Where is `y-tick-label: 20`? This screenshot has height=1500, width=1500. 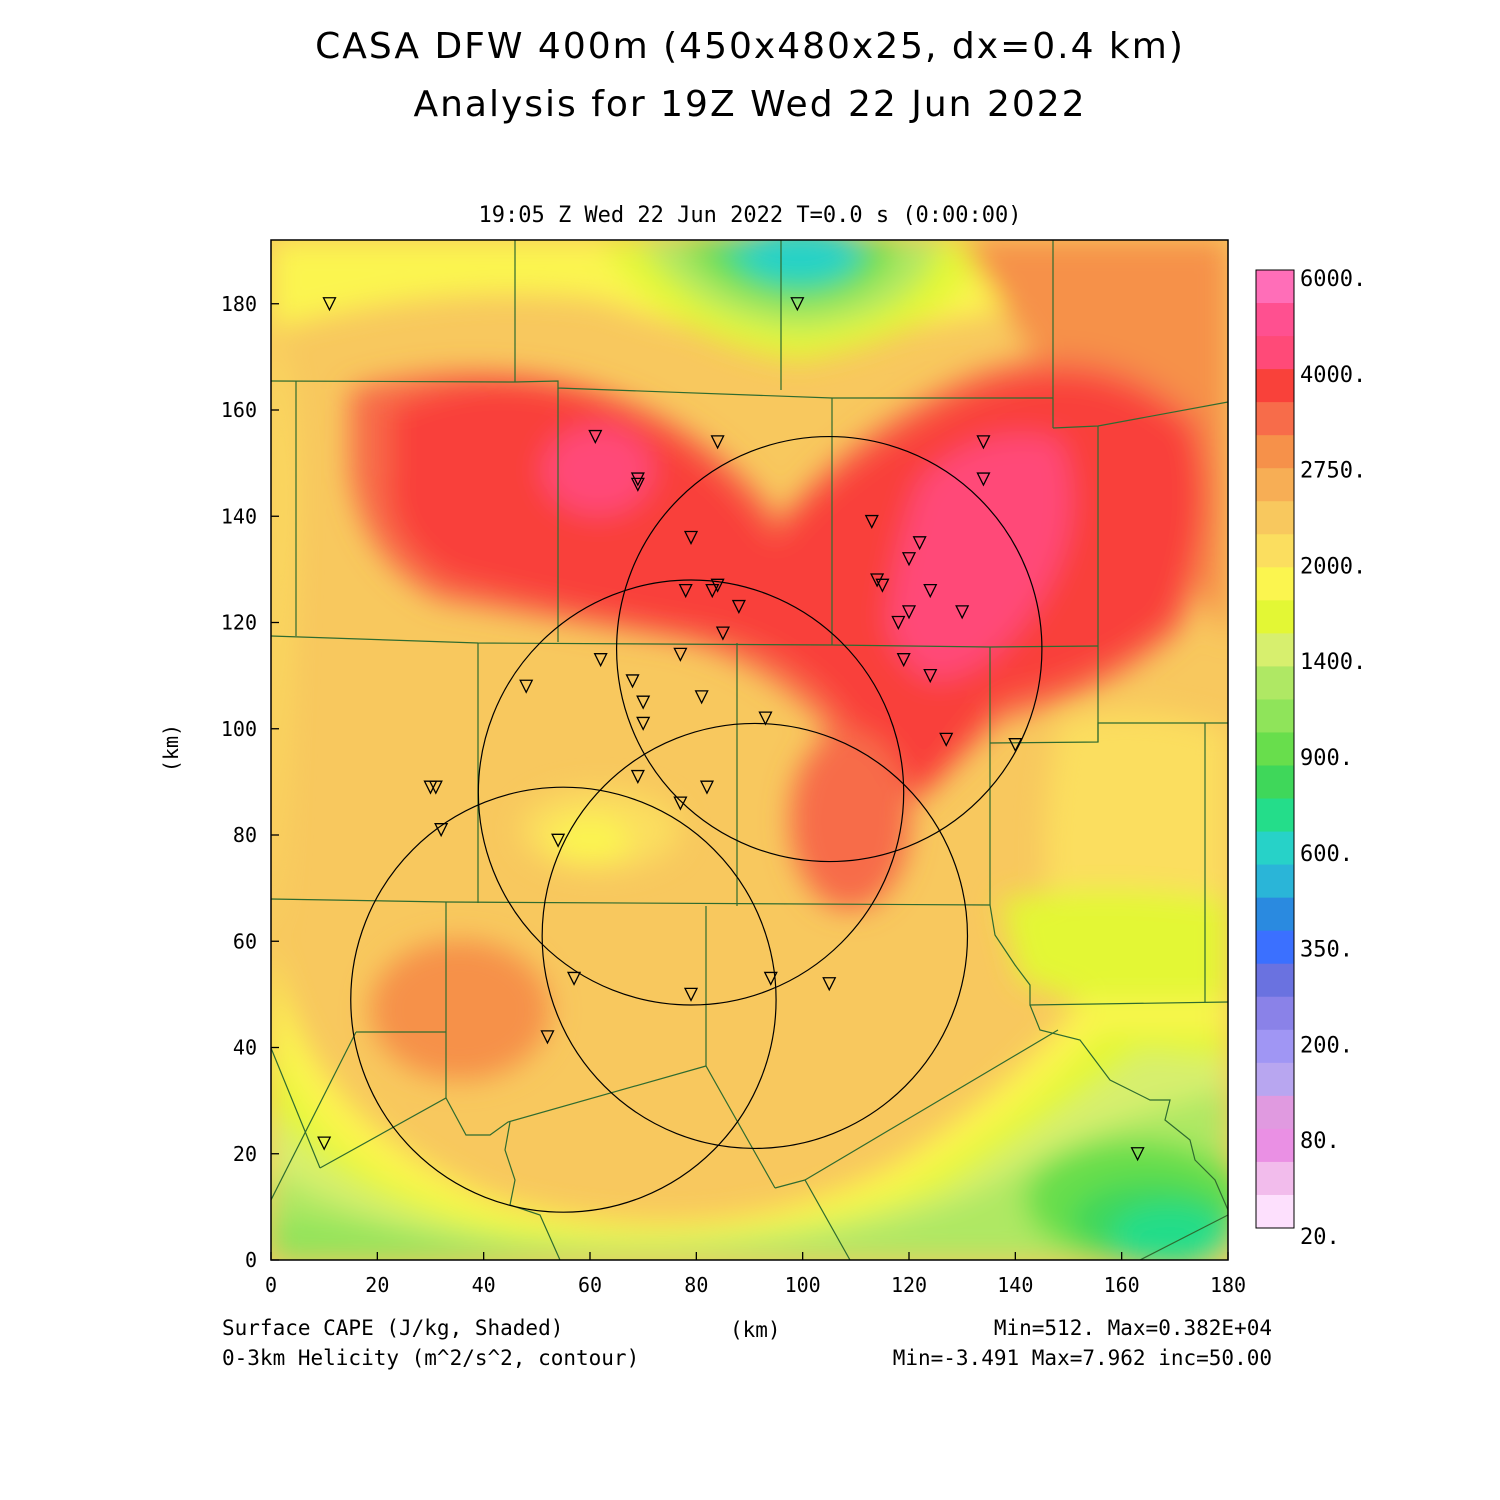
y-tick-label: 20 is located at coordinates (245, 1154).